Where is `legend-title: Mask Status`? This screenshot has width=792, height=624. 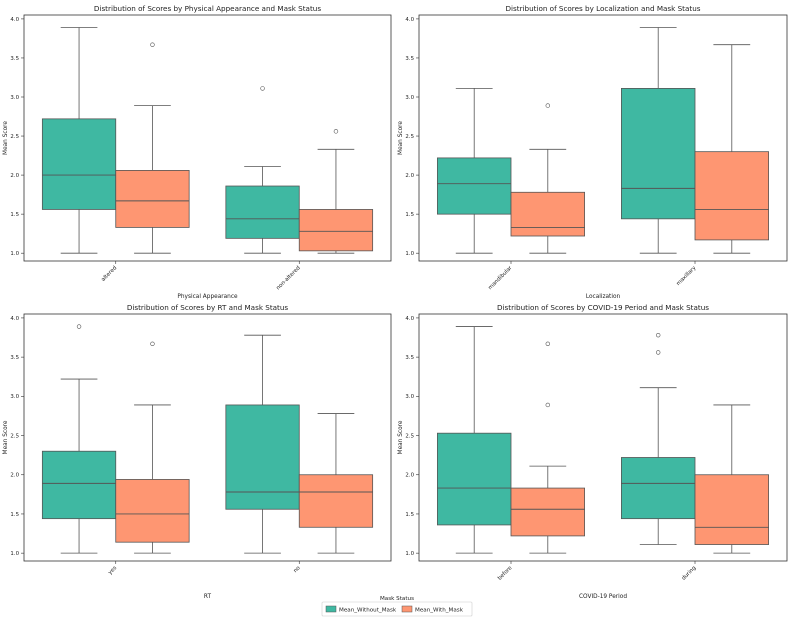
legend-title: Mask Status is located at coordinates (397, 599).